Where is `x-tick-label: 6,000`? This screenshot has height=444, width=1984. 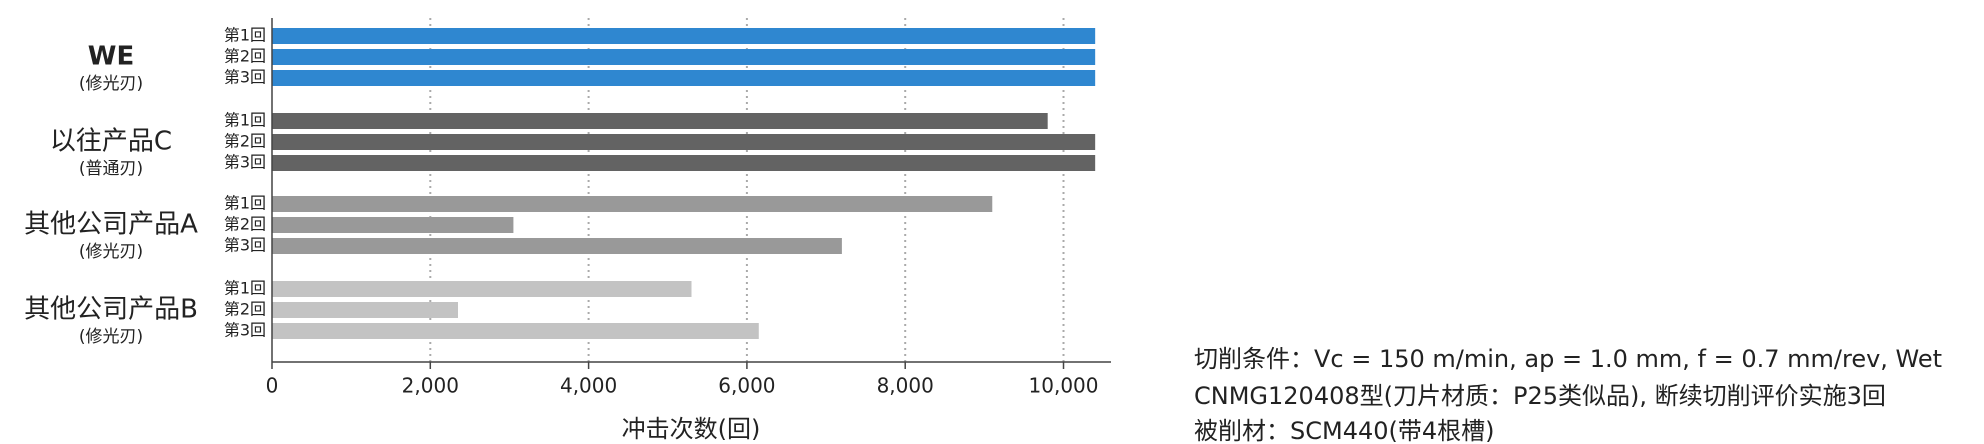 x-tick-label: 6,000 is located at coordinates (746, 386).